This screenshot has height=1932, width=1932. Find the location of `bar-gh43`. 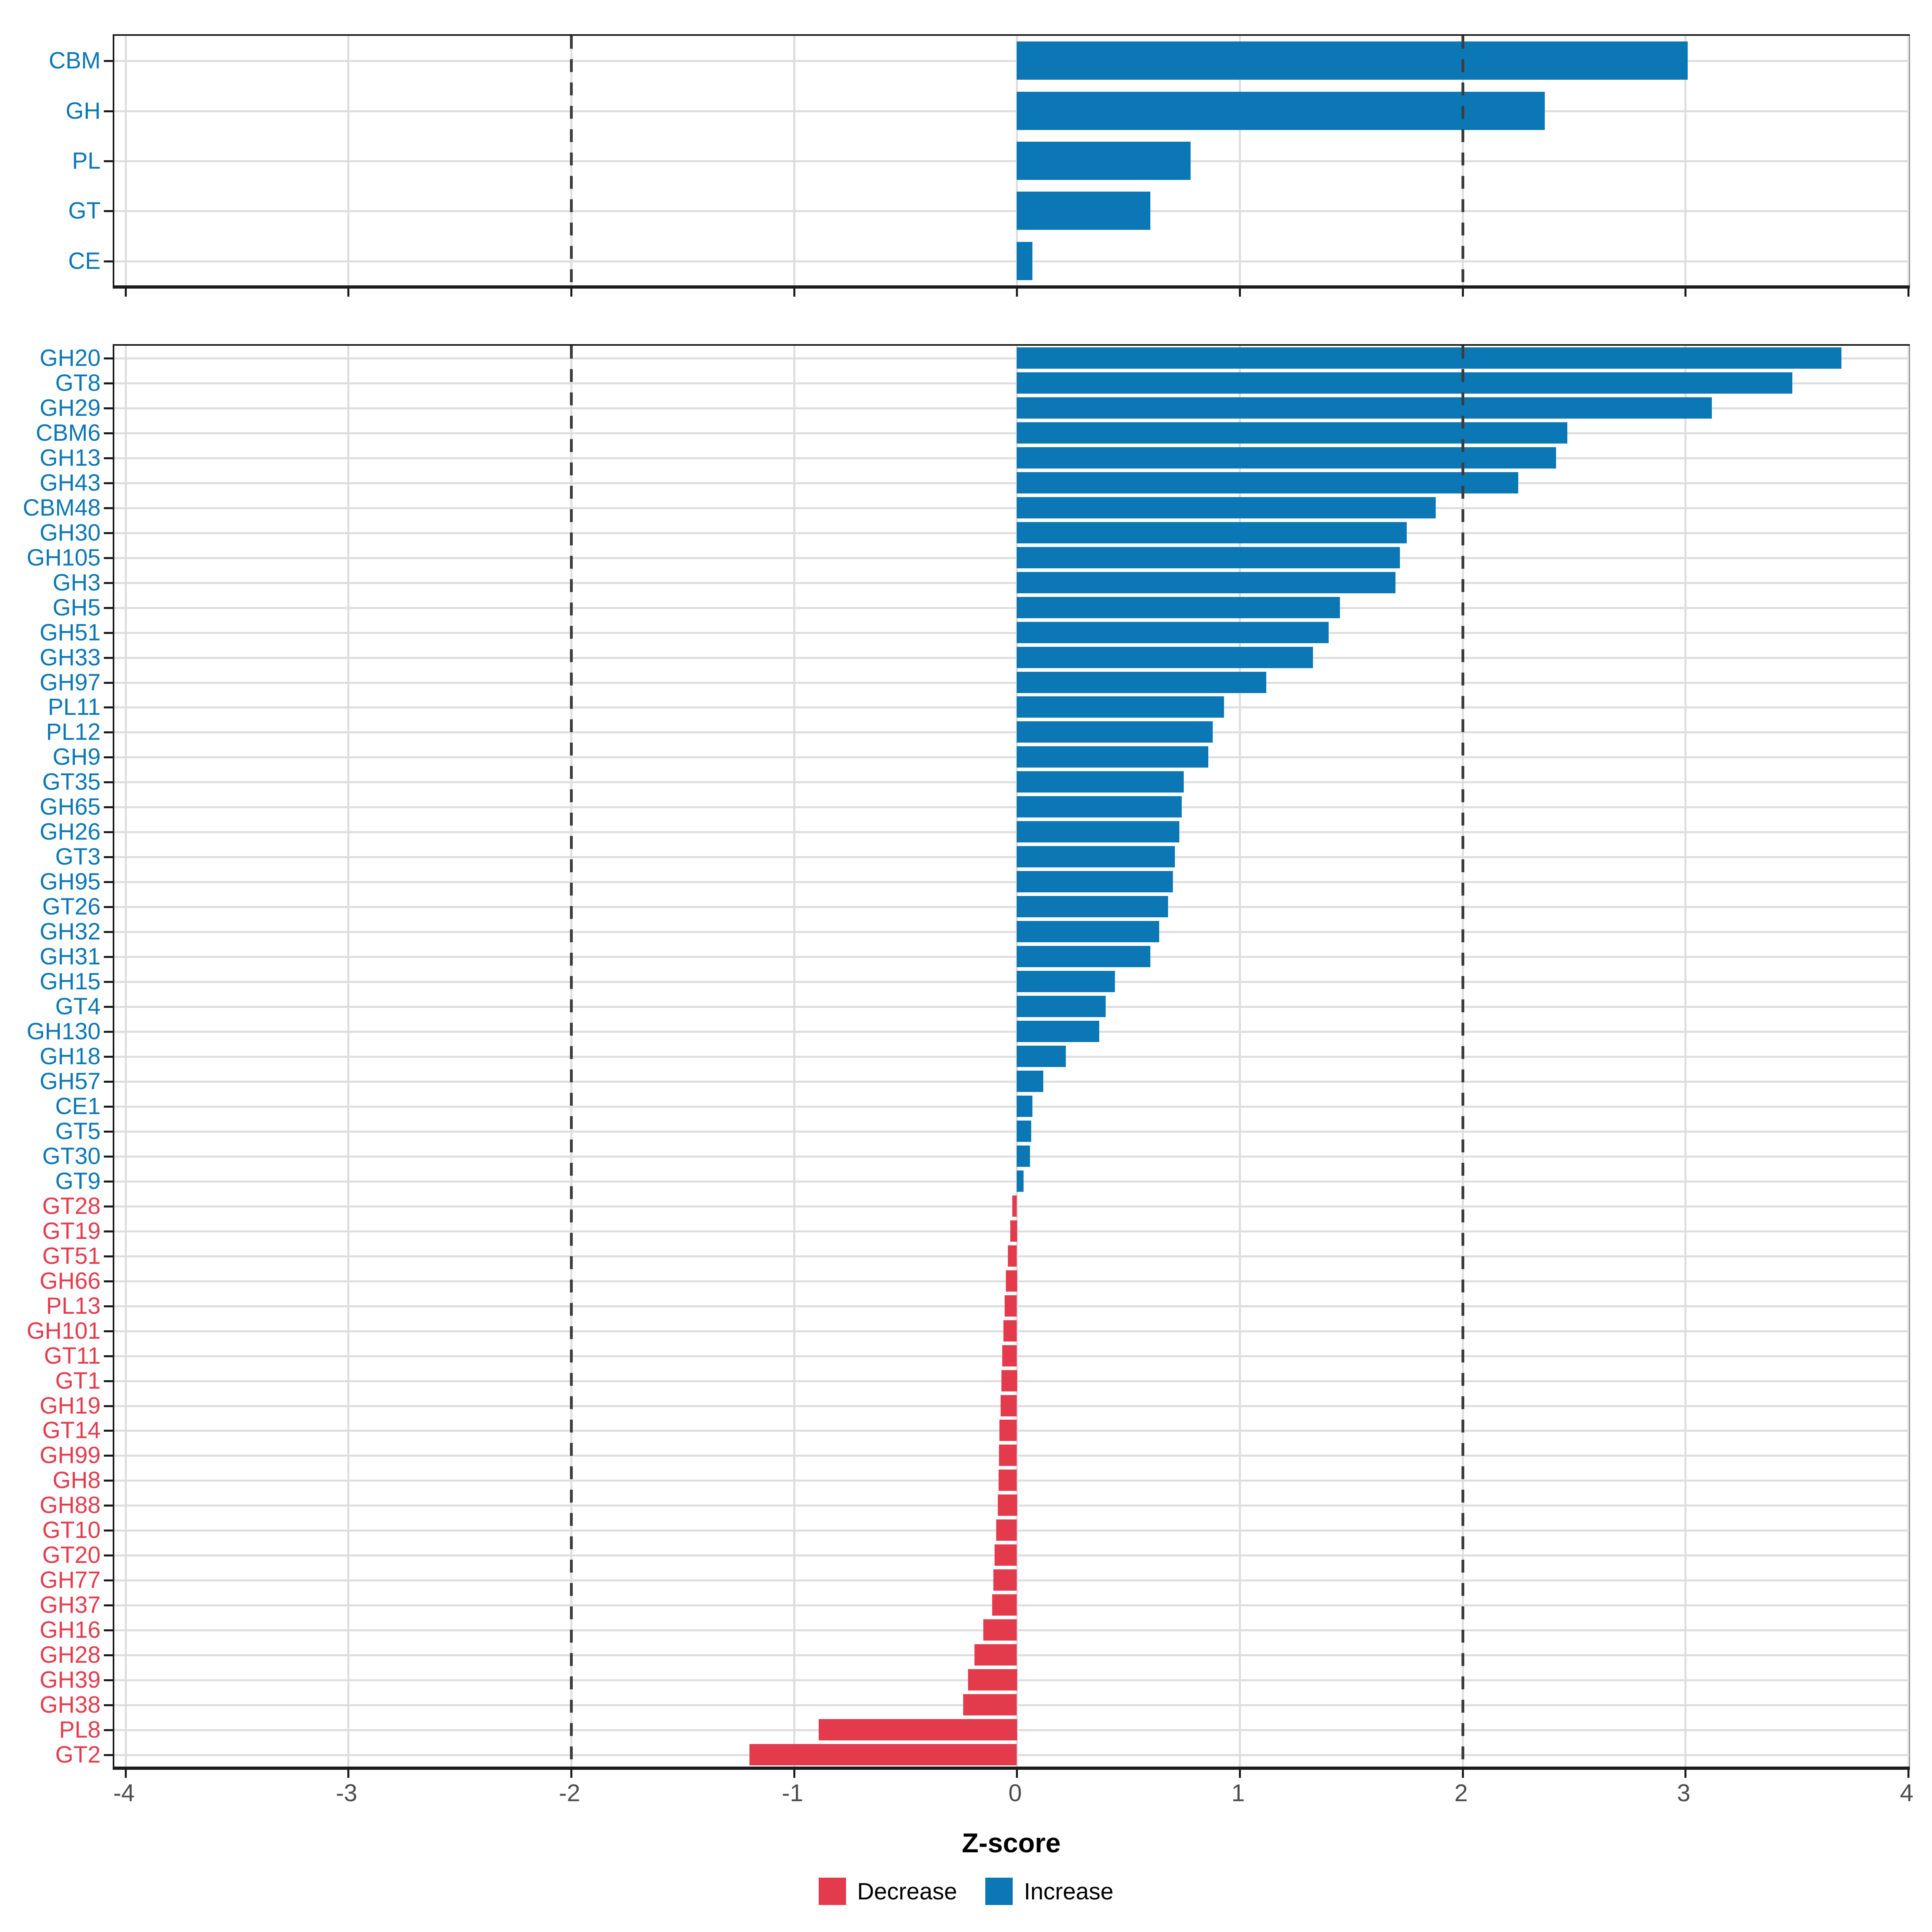

bar-gh43 is located at coordinates (1267, 483).